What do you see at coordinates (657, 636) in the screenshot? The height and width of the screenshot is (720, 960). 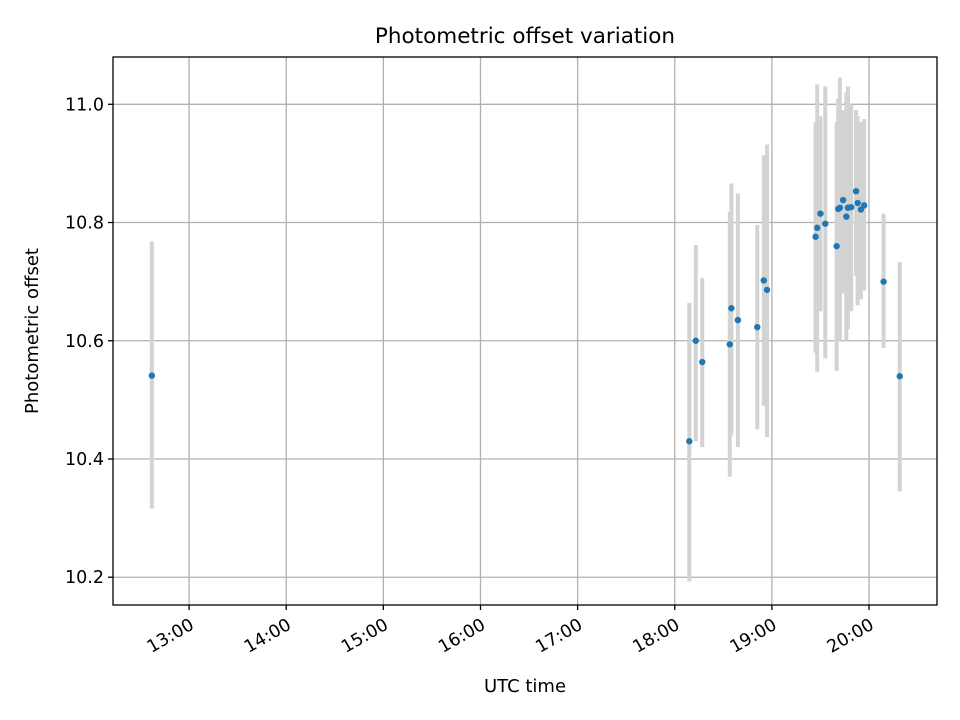 I see `x-tick-label: 18:00` at bounding box center [657, 636].